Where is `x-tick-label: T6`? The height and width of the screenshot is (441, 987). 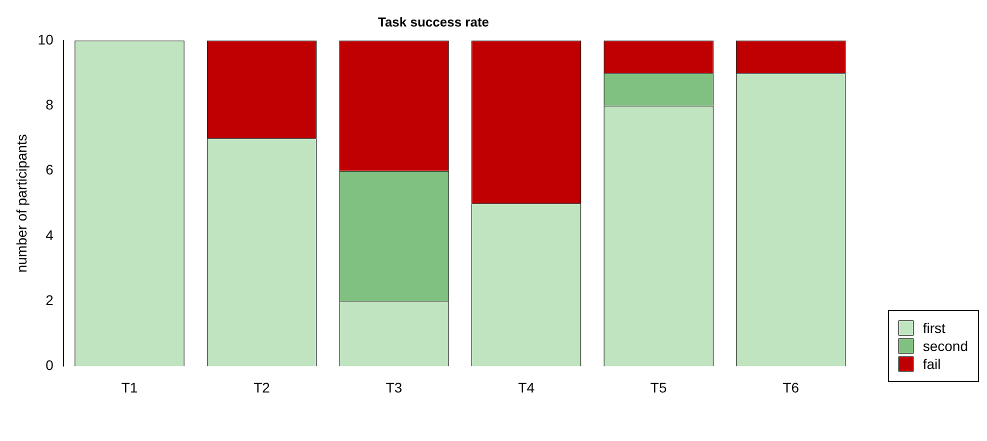 x-tick-label: T6 is located at coordinates (791, 387).